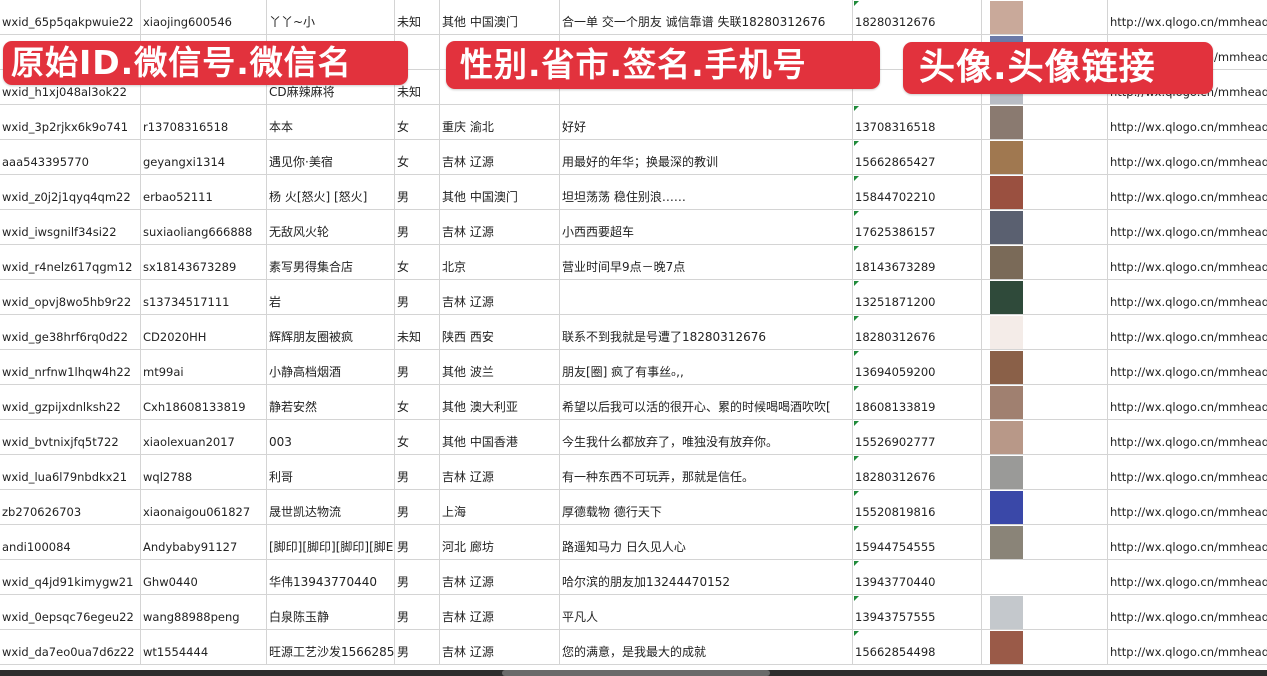  What do you see at coordinates (204, 507) in the screenshot?
I see `wechat-id-cell: xiaonaigou061827` at bounding box center [204, 507].